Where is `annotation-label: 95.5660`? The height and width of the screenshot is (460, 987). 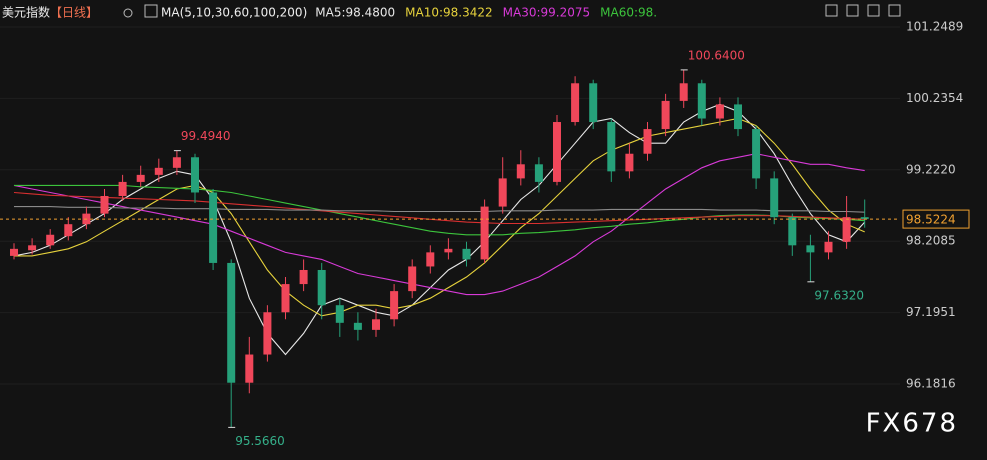 annotation-label: 95.5660 is located at coordinates (260, 441).